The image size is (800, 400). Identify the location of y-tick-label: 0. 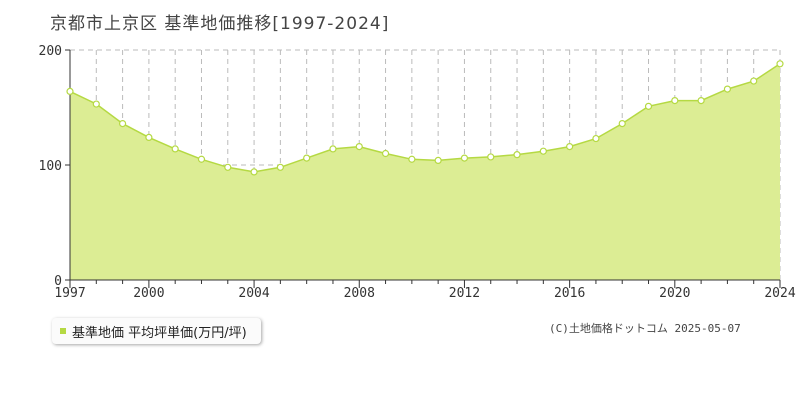
(58, 281).